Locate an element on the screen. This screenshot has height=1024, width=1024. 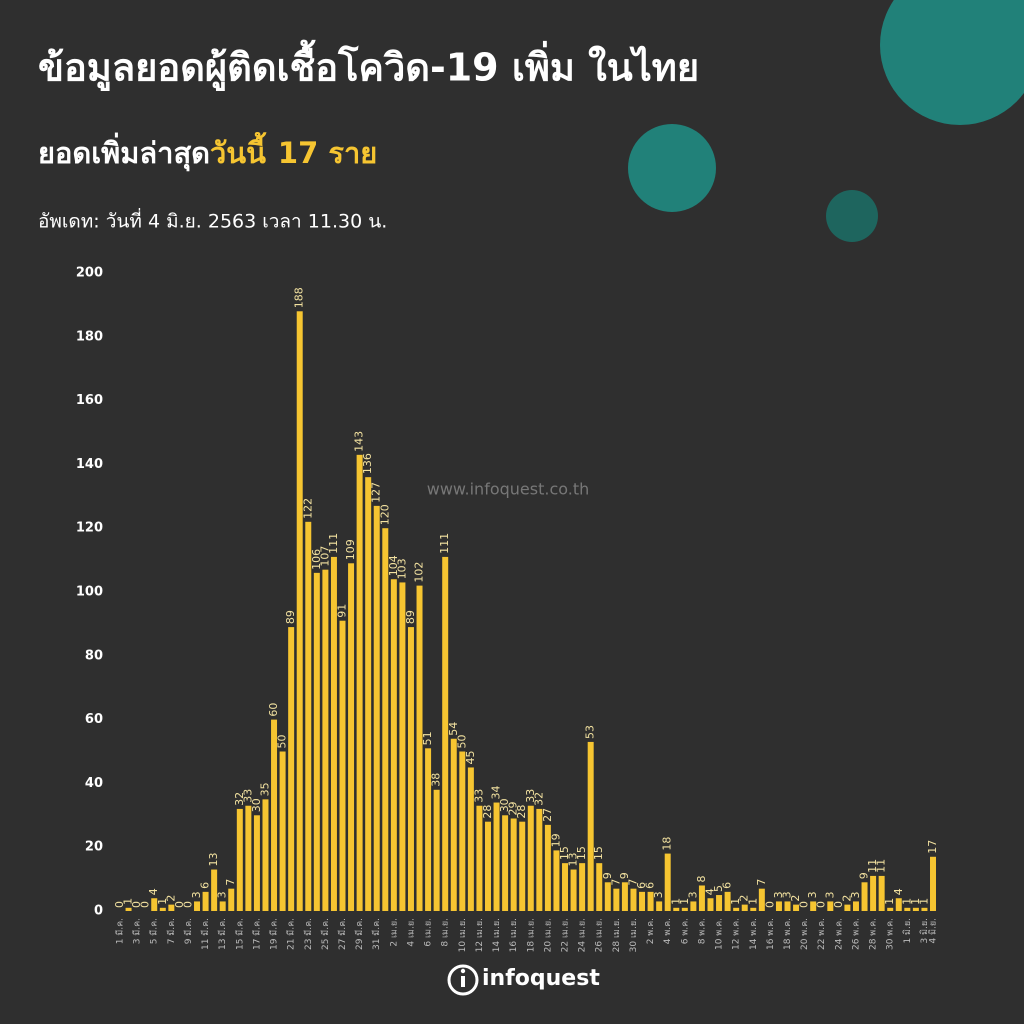
x-tick-label: 29 มี.ค. is located at coordinates (359, 934).